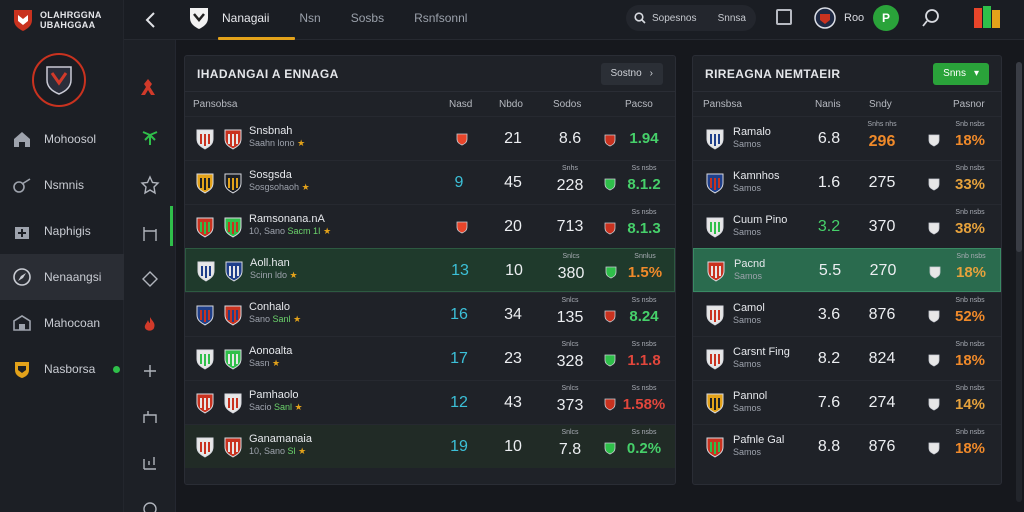  I want to click on team-info: Pamhaolo Sacio Sanl ★, so click(276, 401).